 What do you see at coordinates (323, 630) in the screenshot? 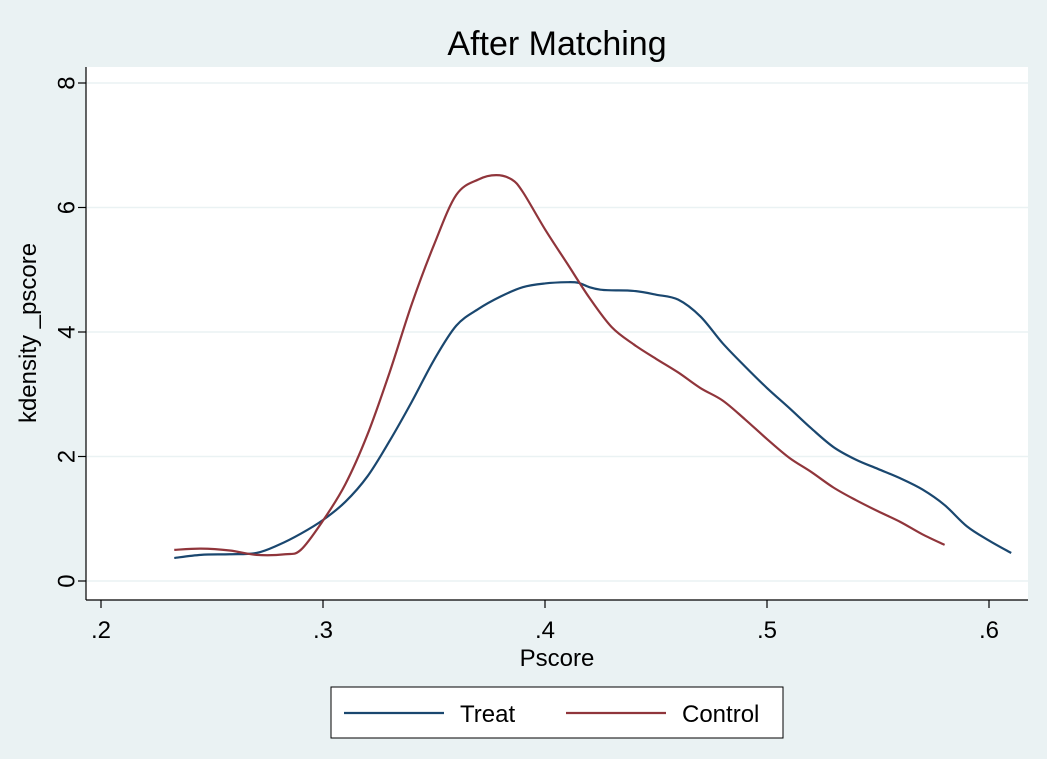
I see `x-tick-label: .3` at bounding box center [323, 630].